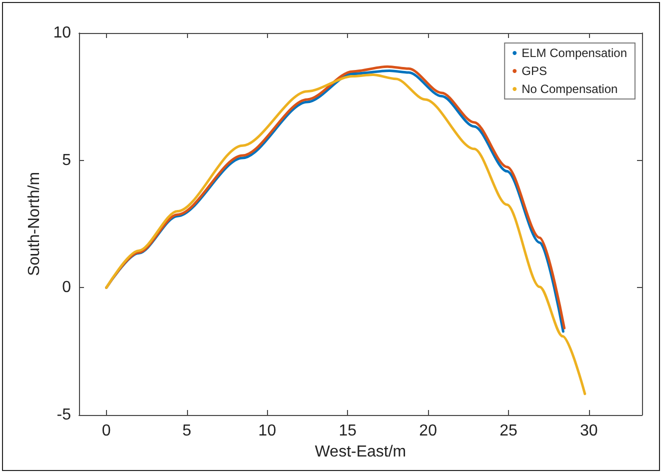 The height and width of the screenshot is (475, 664). What do you see at coordinates (575, 53) in the screenshot?
I see `legend-label: ELM Compensation` at bounding box center [575, 53].